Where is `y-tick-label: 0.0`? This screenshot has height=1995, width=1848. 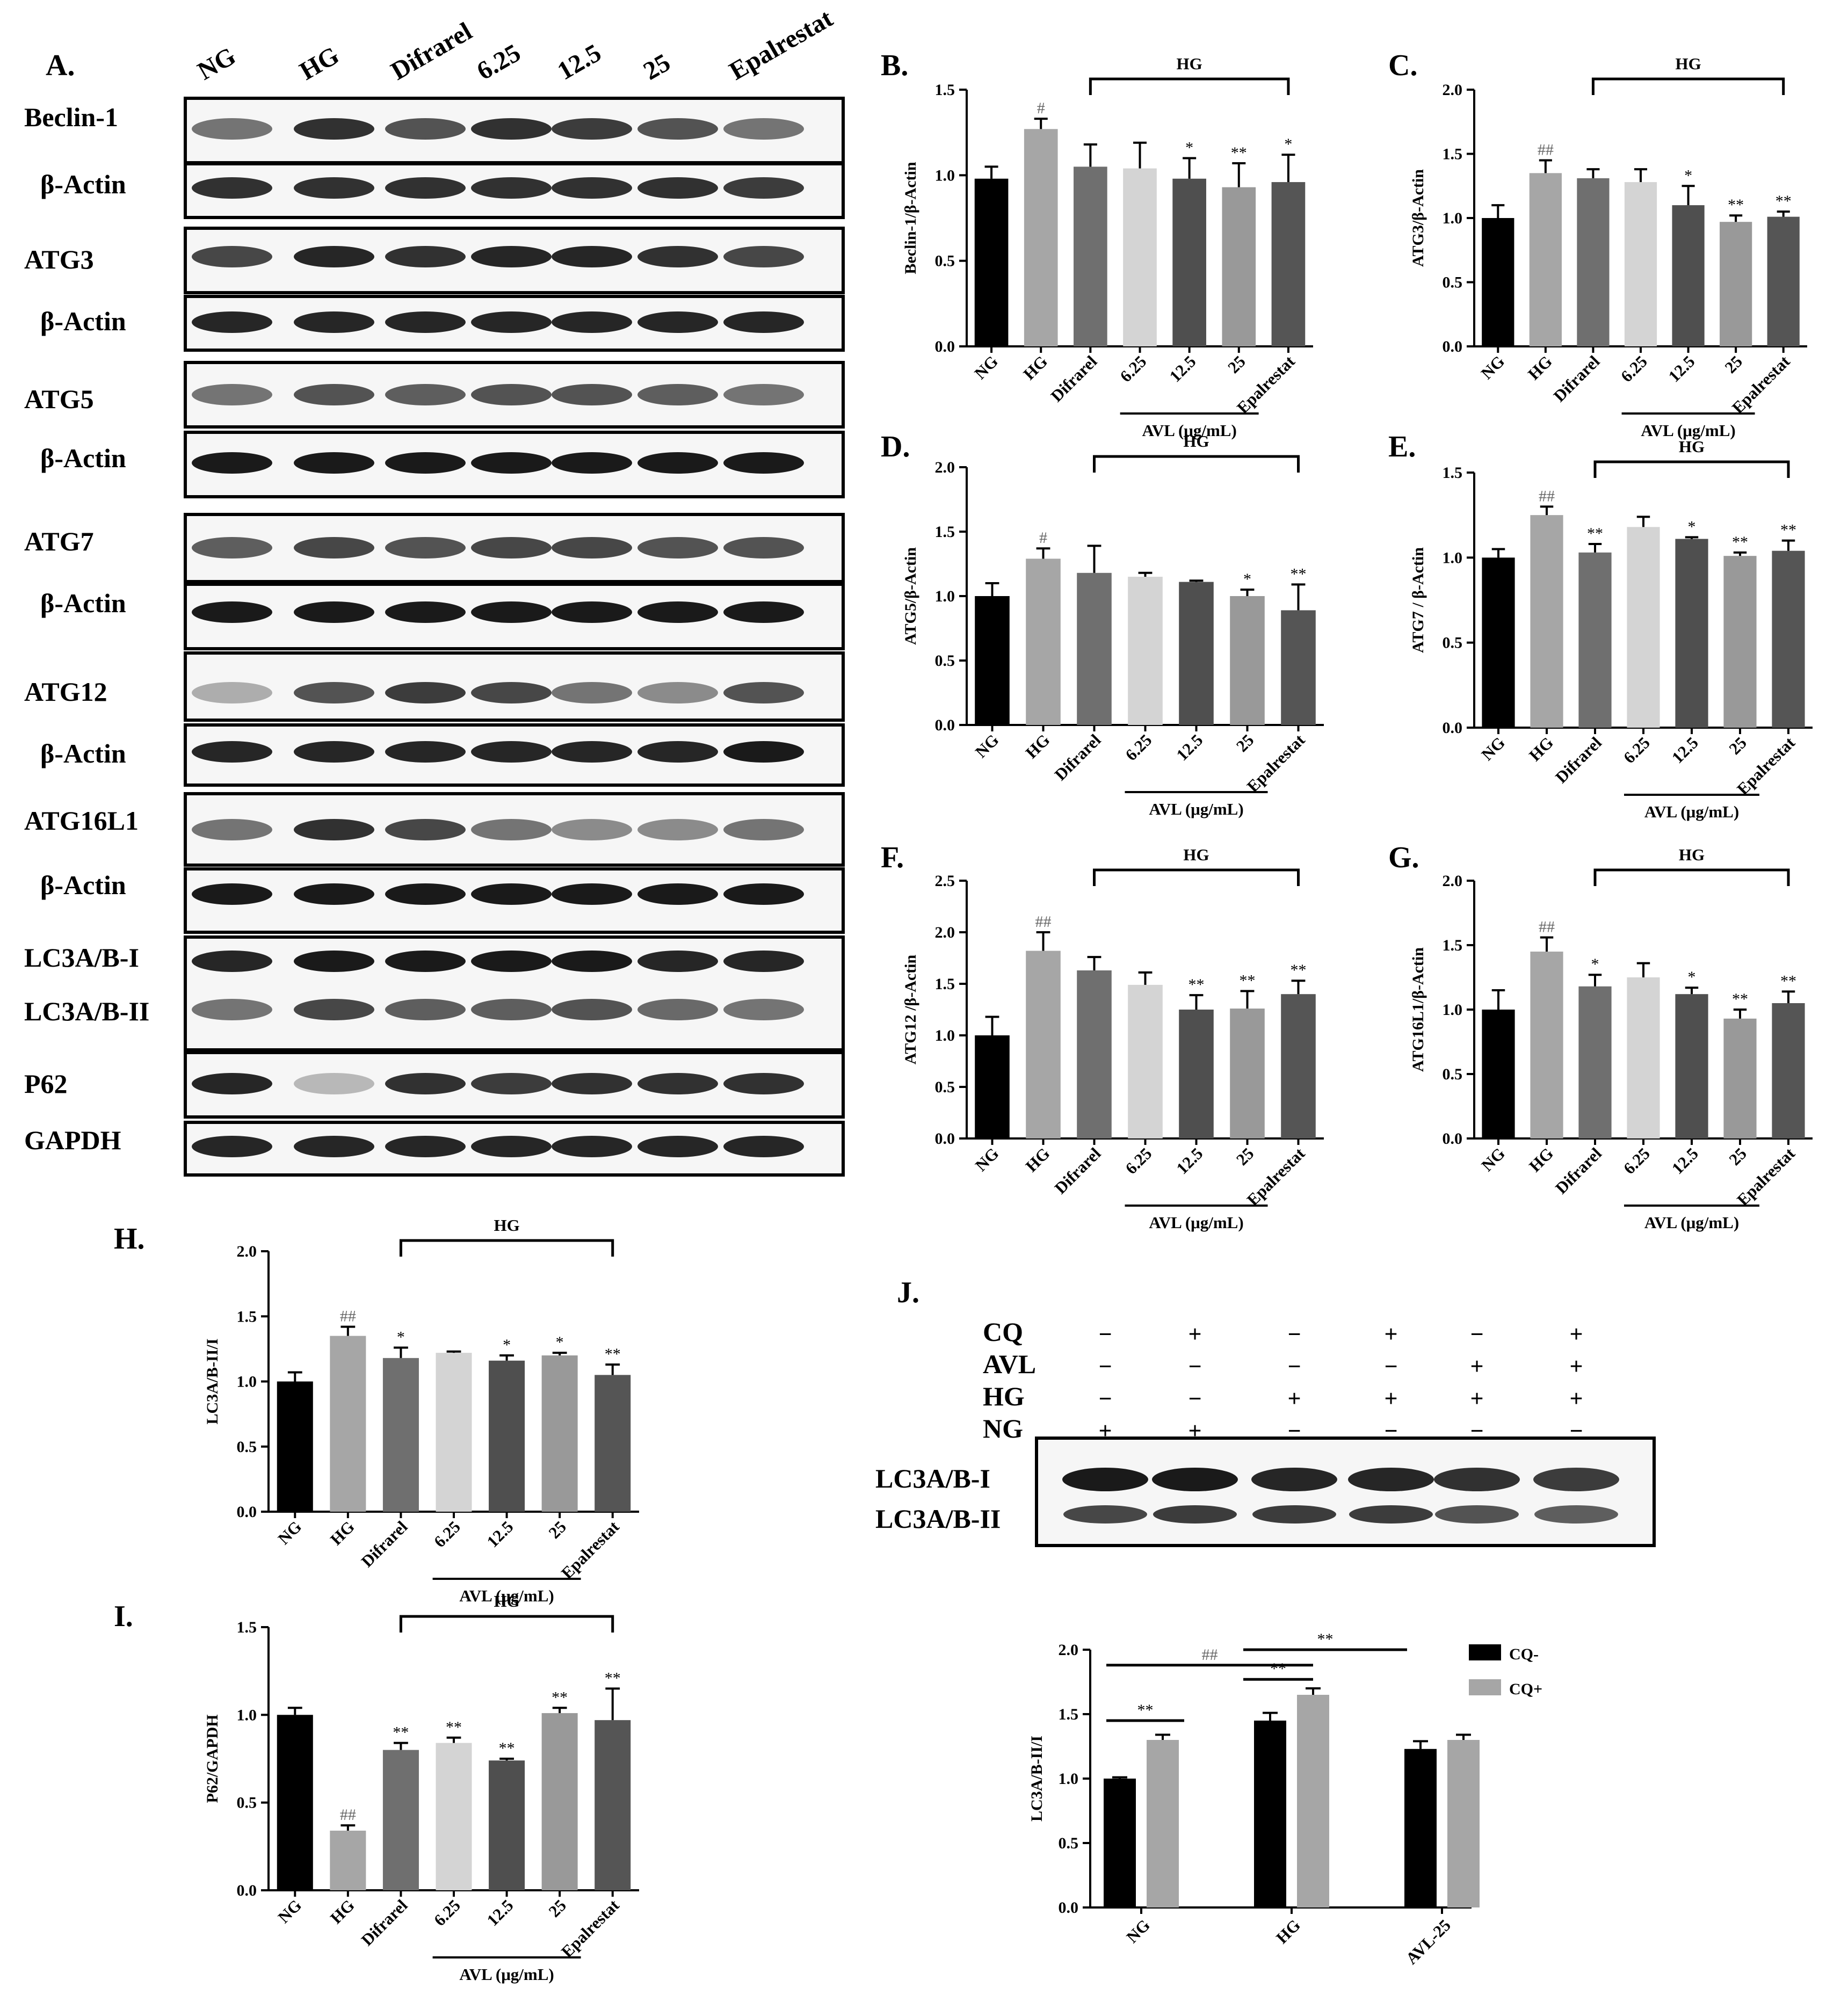 y-tick-label: 0.0 is located at coordinates (1453, 728).